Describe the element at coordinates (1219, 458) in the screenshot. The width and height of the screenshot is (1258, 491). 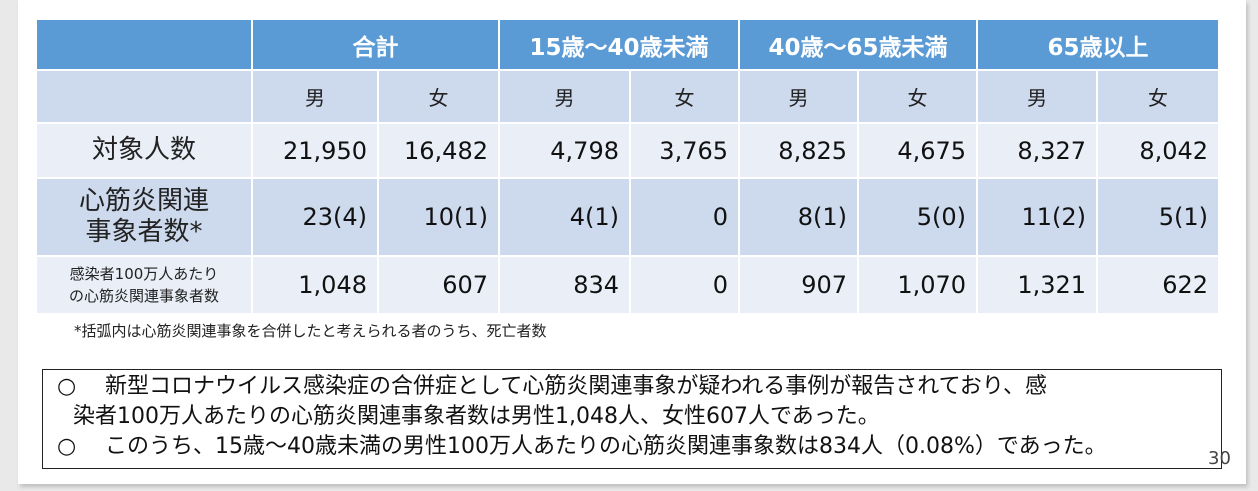
I see `page-number: 30` at that location.